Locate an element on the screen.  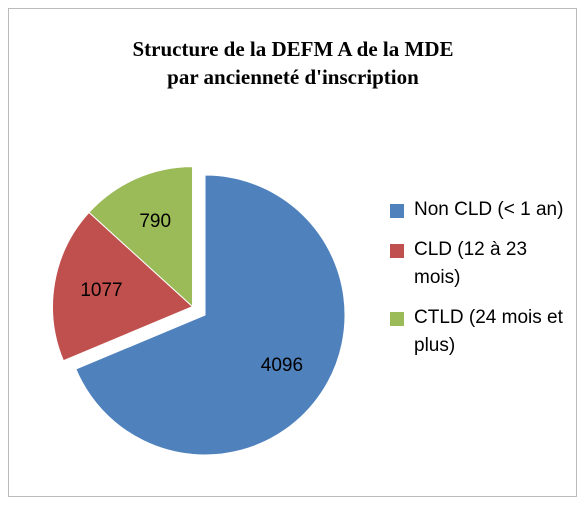
data-label: 1077 is located at coordinates (101, 290).